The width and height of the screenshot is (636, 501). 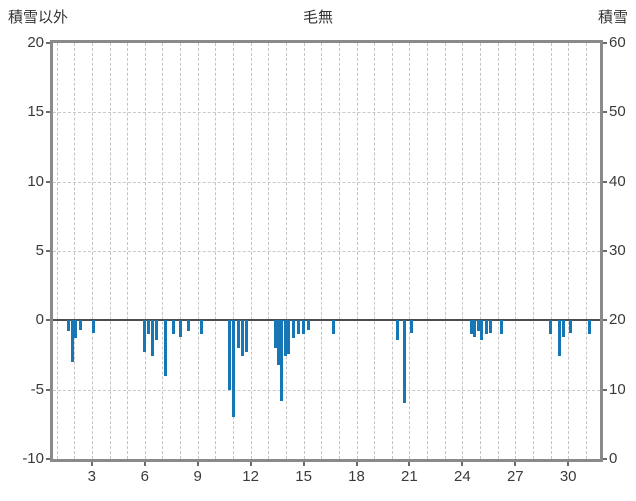 I want to click on y-right-tick-label: 40, so click(x=617, y=181).